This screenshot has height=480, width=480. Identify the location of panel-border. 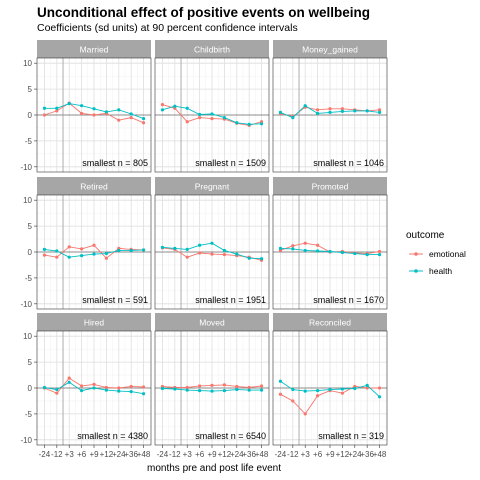
(330, 252).